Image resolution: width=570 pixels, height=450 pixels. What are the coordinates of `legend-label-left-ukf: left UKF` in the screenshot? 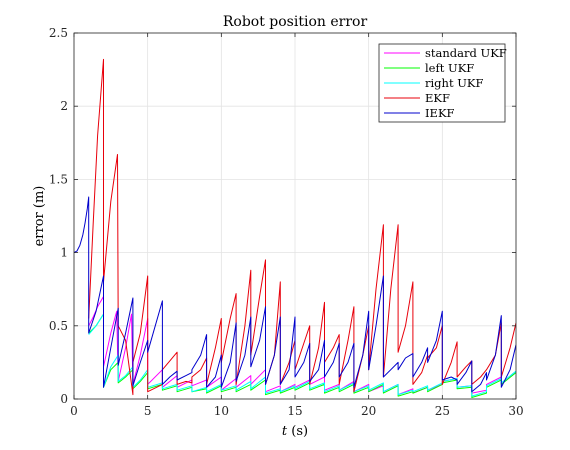 It's located at (449, 68).